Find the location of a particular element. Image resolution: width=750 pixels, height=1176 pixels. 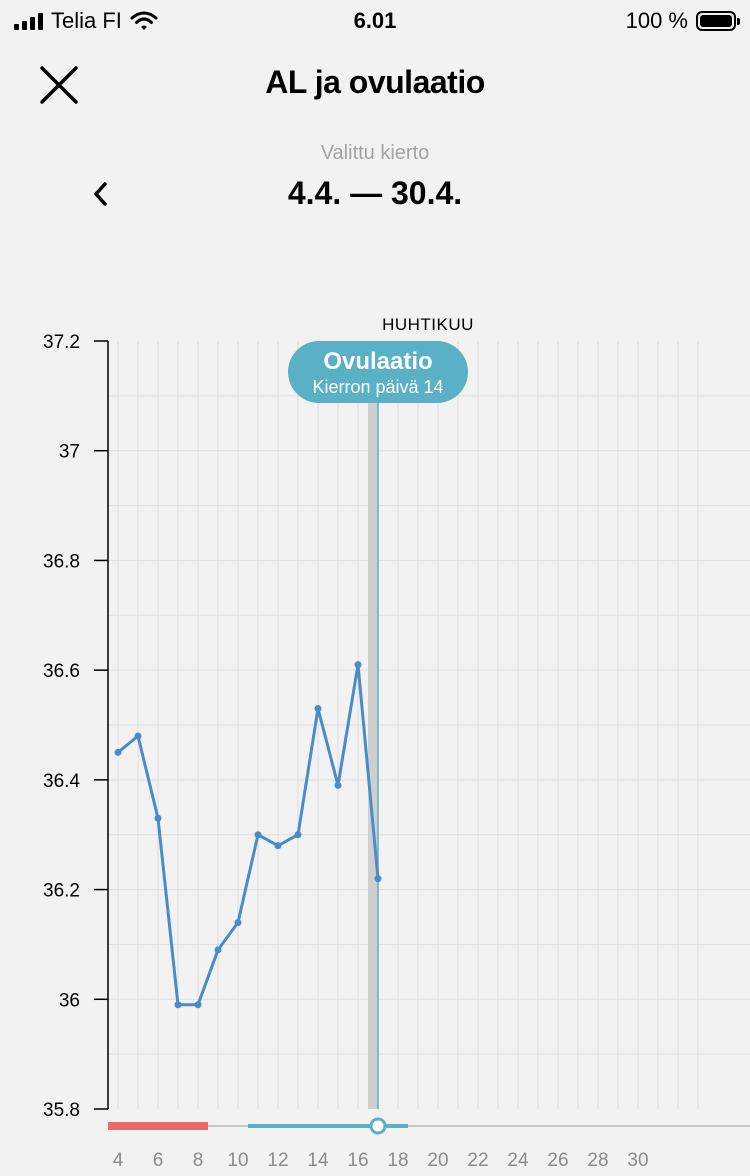

x-tick-label: 4 is located at coordinates (118, 1160).